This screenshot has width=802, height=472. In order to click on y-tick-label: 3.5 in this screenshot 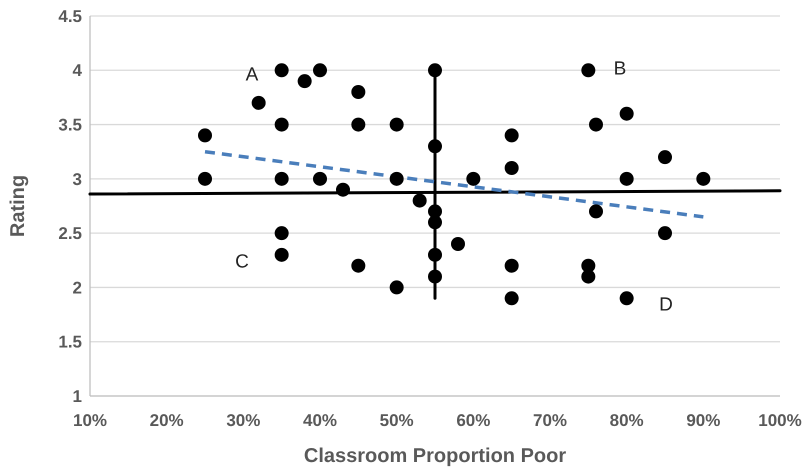, I will do `click(70, 125)`.